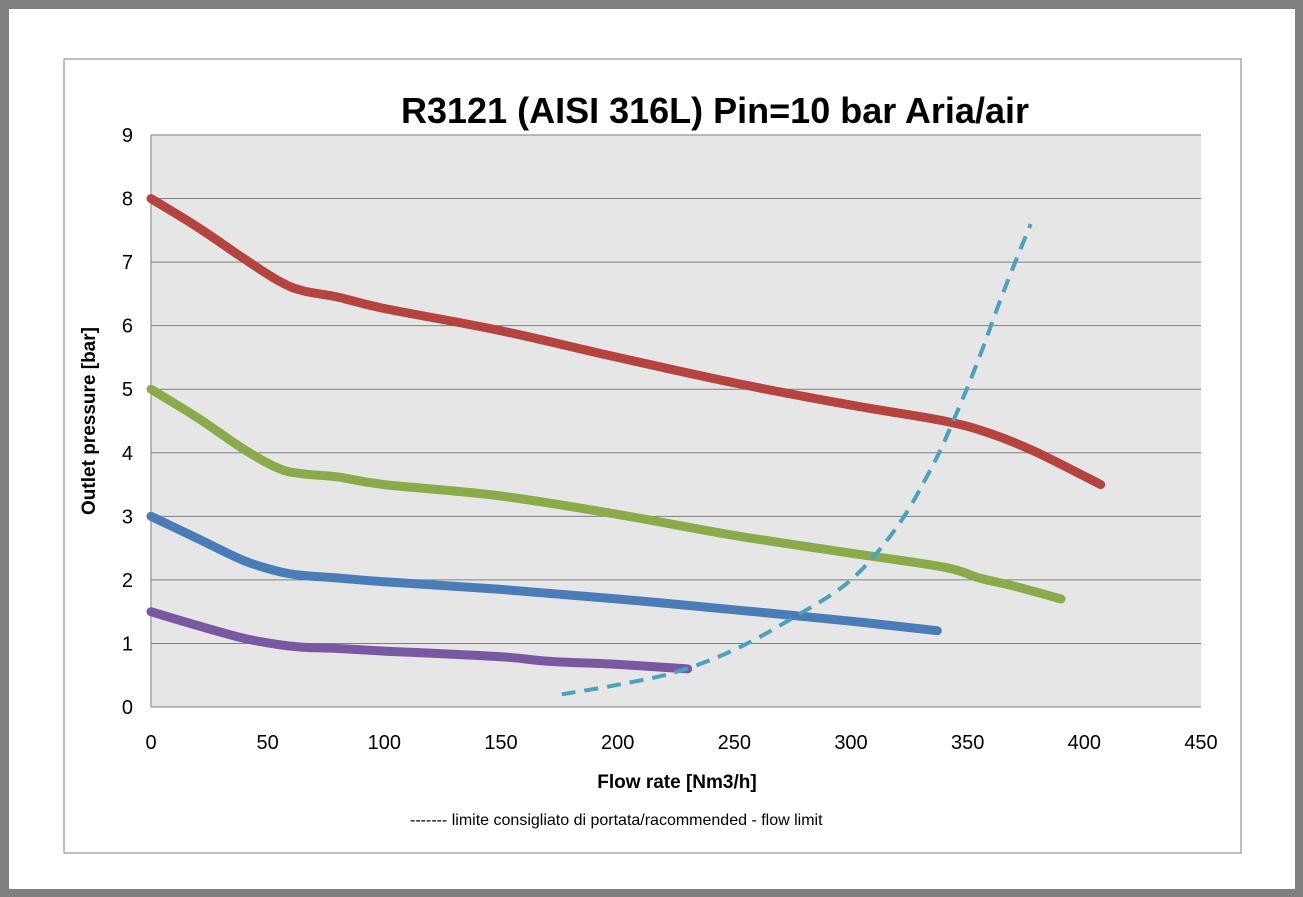 This screenshot has height=897, width=1303. Describe the element at coordinates (1084, 743) in the screenshot. I see `x-tick-label: 400` at that location.